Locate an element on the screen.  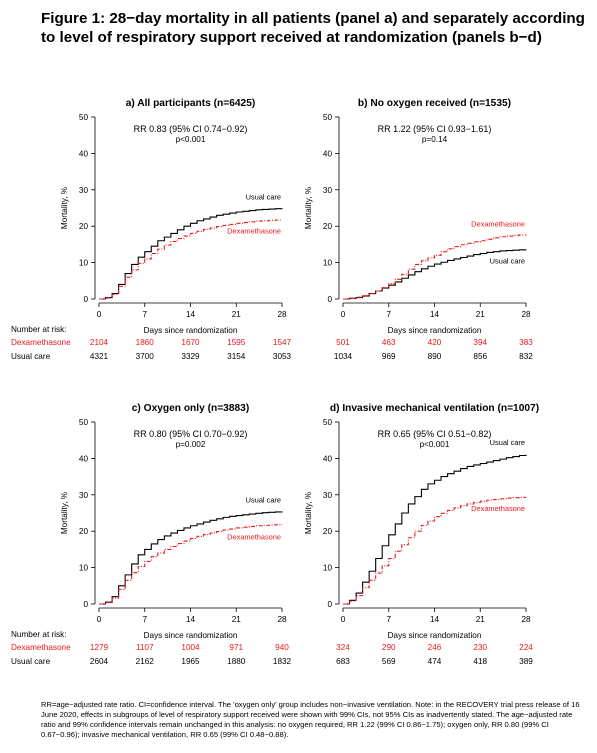
dexamethasone-at-risk: 1279 is located at coordinates (99, 647).